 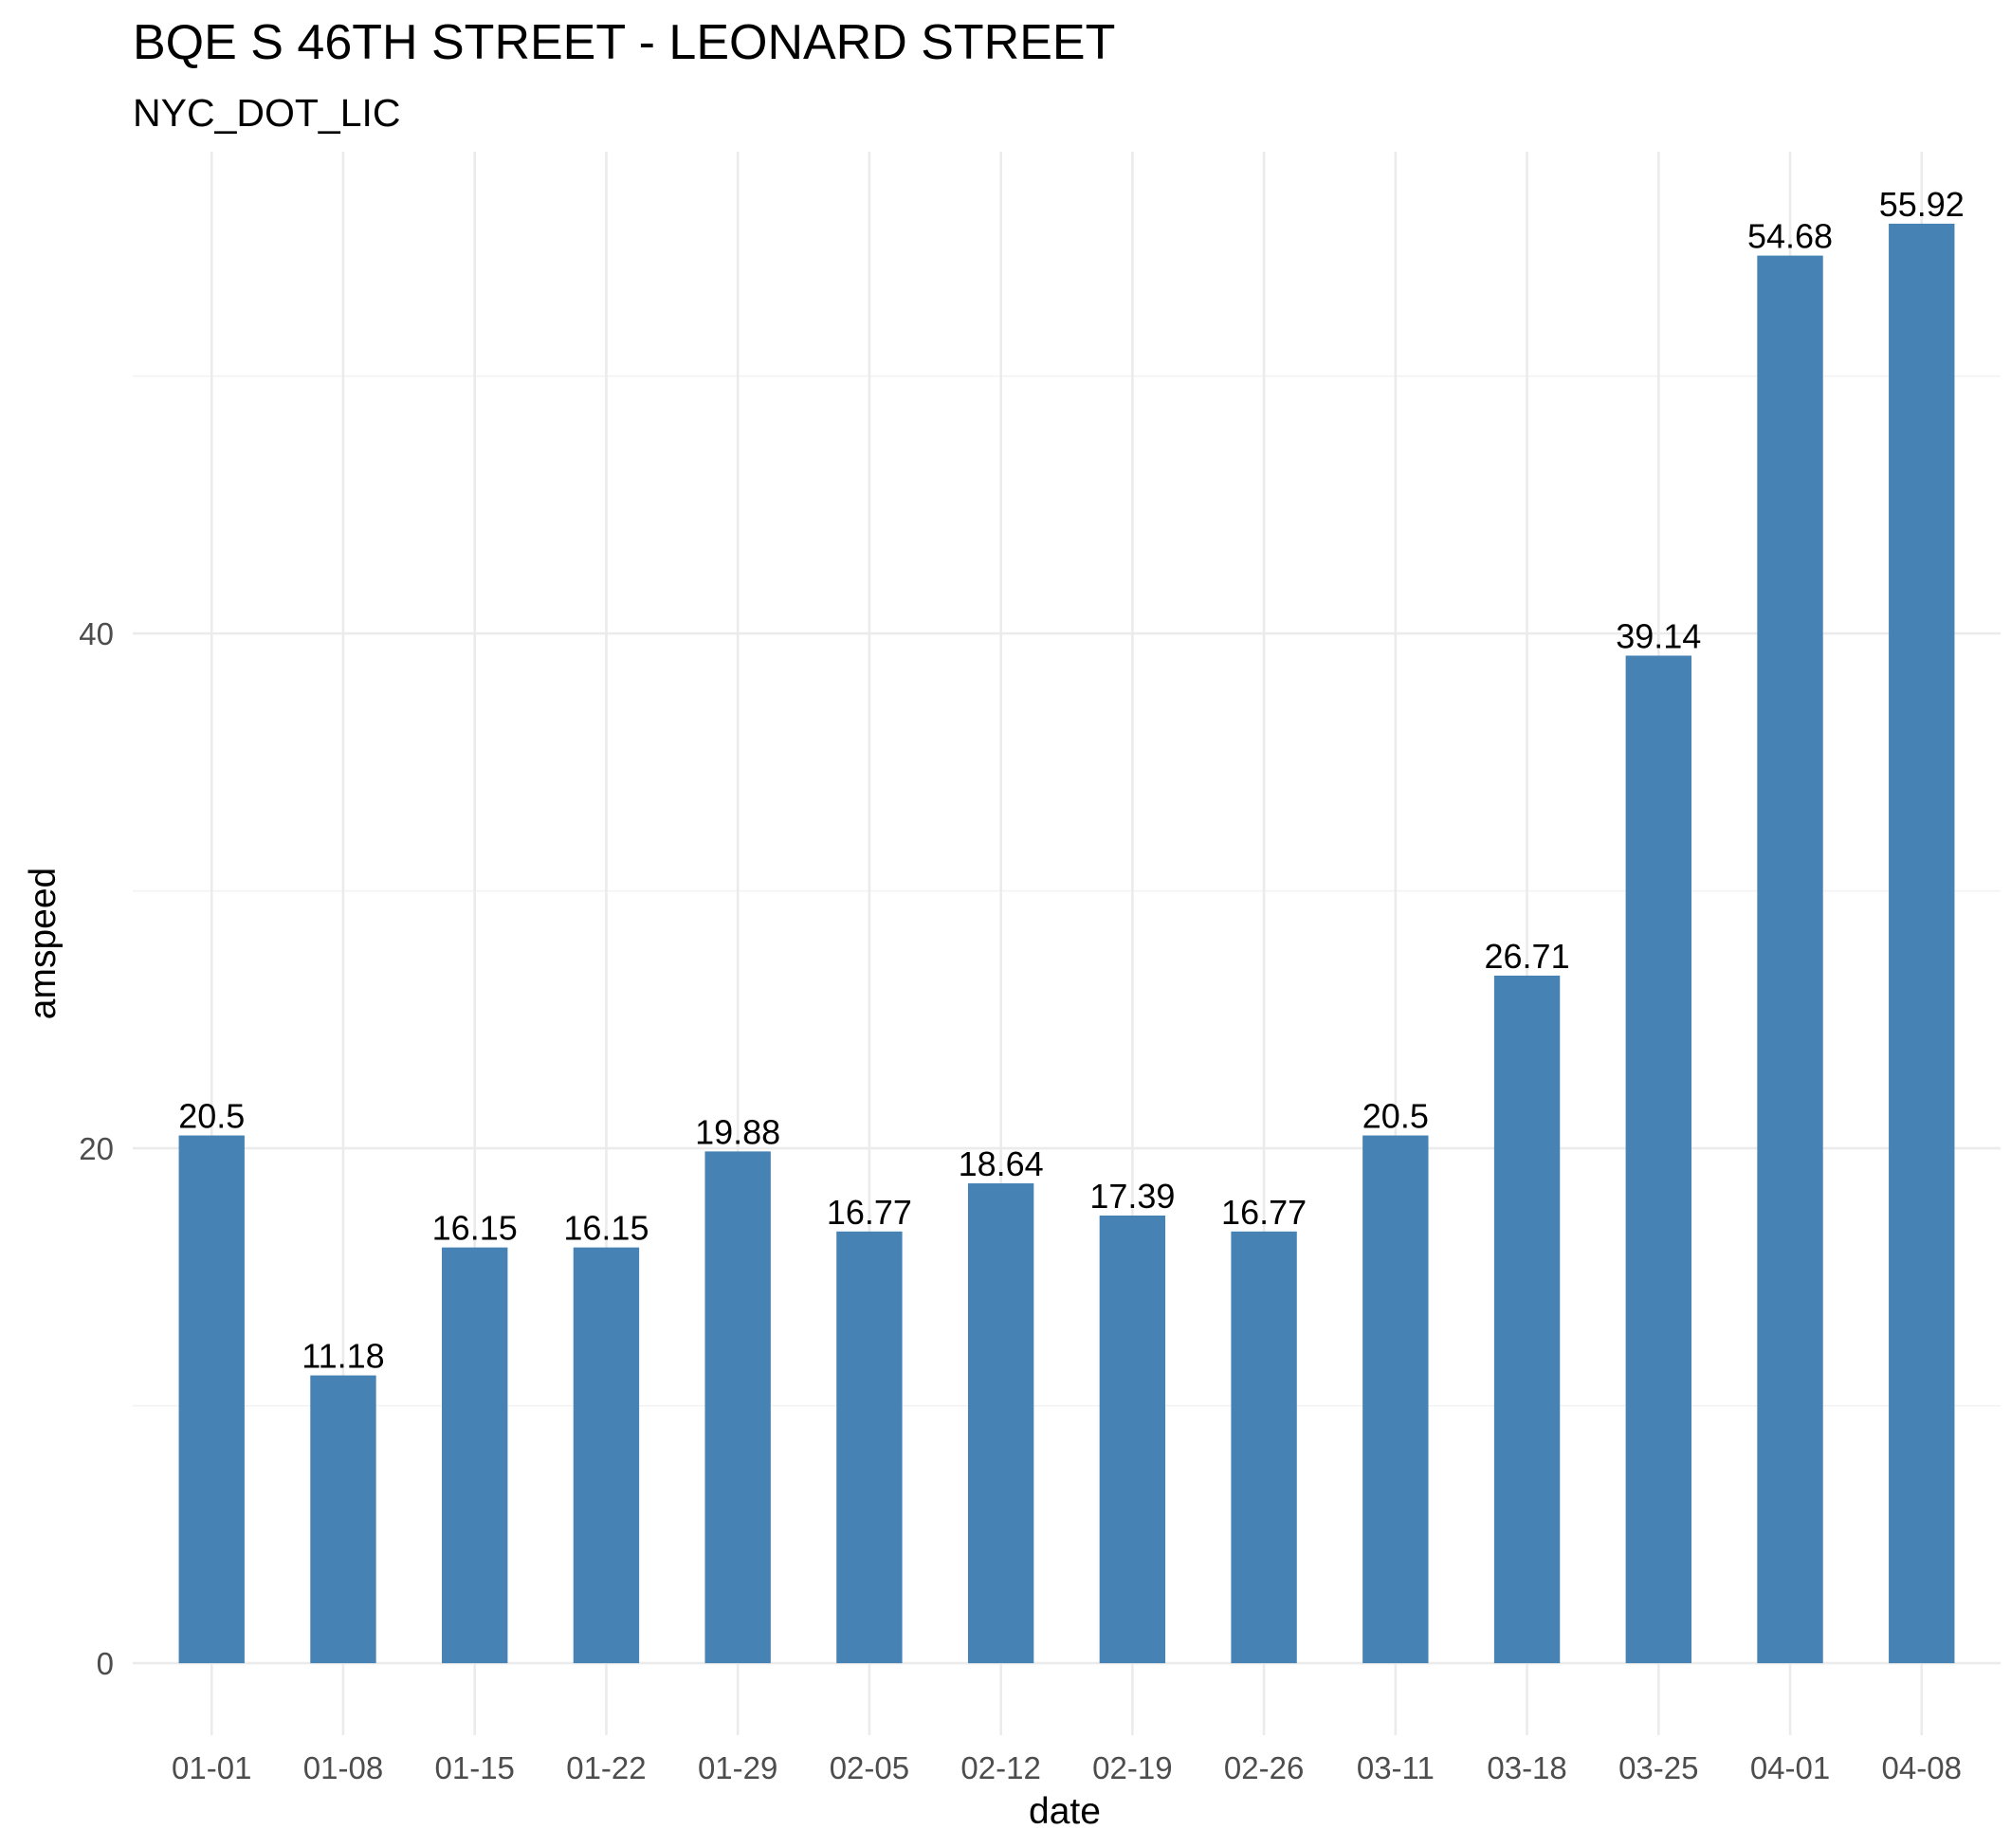 What do you see at coordinates (1658, 635) in the screenshot?
I see `data-label: 39.14` at bounding box center [1658, 635].